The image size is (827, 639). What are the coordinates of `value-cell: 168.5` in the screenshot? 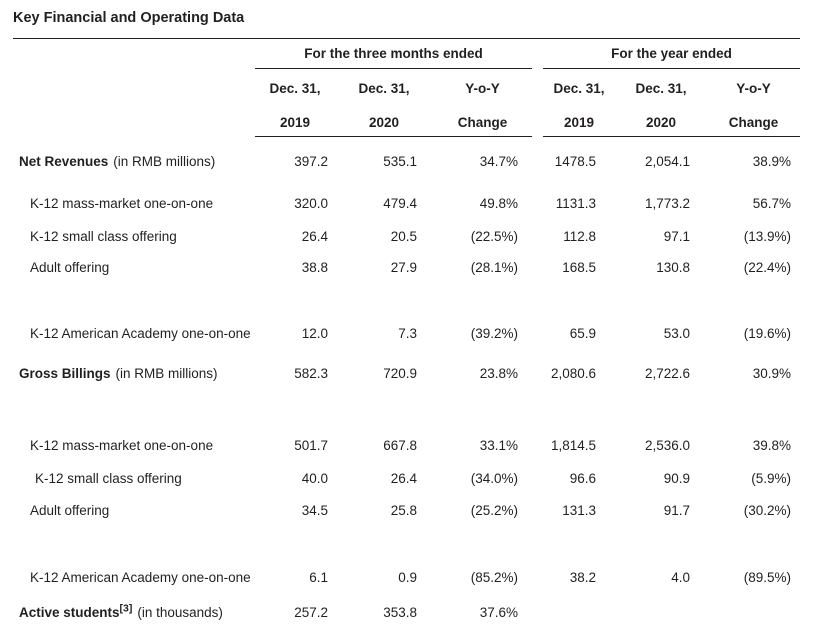 It's located at (579, 267).